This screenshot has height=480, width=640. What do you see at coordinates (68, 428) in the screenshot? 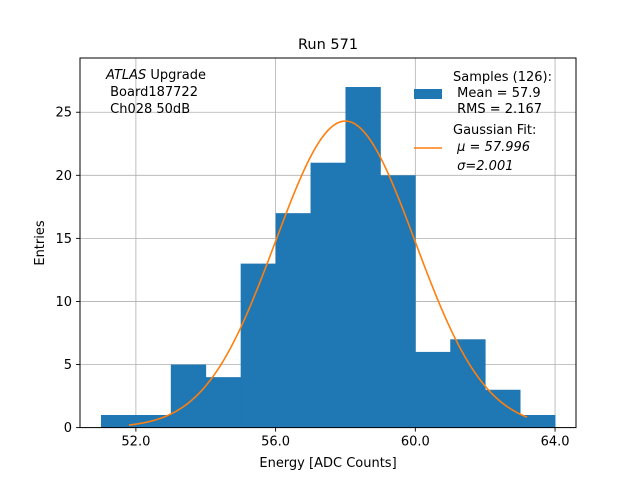
I see `y-tick-label: 0` at bounding box center [68, 428].